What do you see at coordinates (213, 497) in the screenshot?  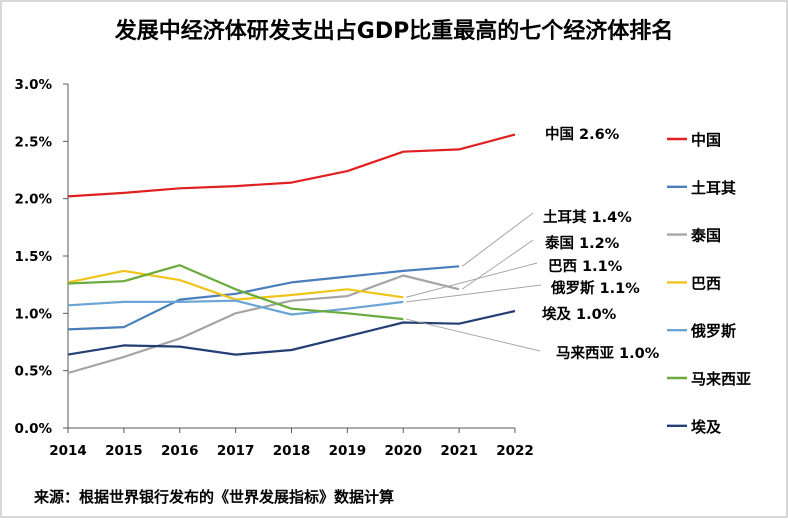 I see `source-note: 来源：根据世界银行发布的《世界发展指标》数据计算` at bounding box center [213, 497].